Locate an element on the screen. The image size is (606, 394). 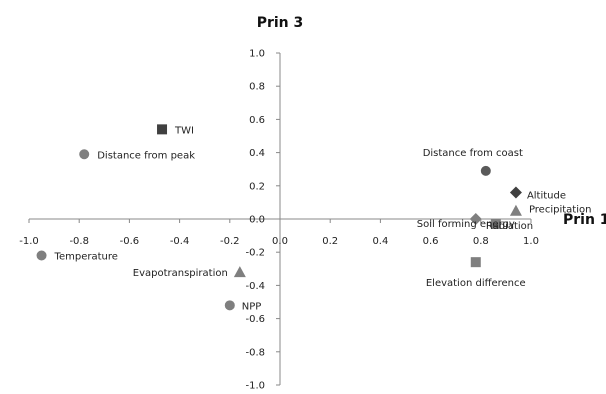
point-altitude is located at coordinates (515, 192).